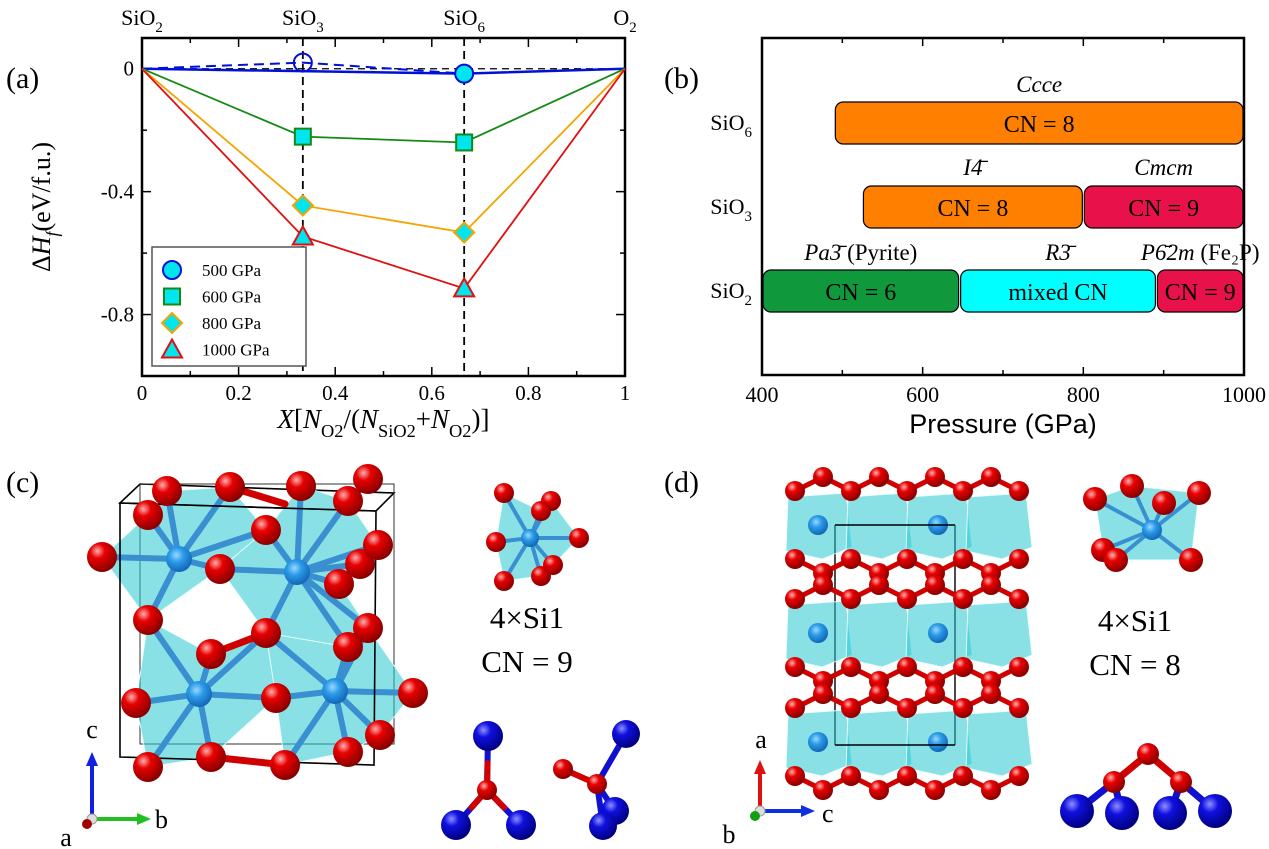 The height and width of the screenshot is (849, 1269). What do you see at coordinates (1163, 167) in the screenshot?
I see `space-group-label: Cmcm` at bounding box center [1163, 167].